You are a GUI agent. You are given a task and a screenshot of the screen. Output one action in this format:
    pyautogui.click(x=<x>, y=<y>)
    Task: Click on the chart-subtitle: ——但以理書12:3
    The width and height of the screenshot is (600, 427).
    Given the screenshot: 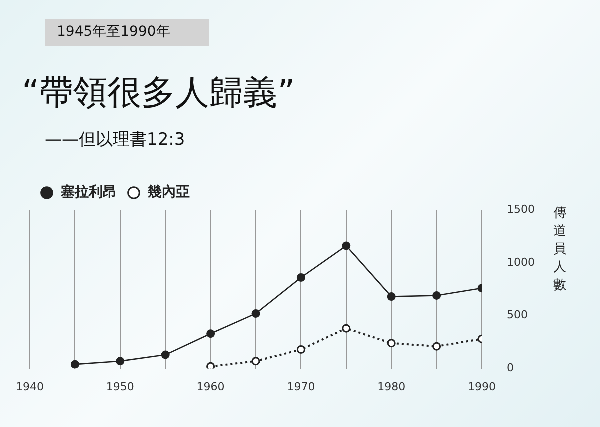 What is the action you would take?
    pyautogui.click(x=115, y=140)
    